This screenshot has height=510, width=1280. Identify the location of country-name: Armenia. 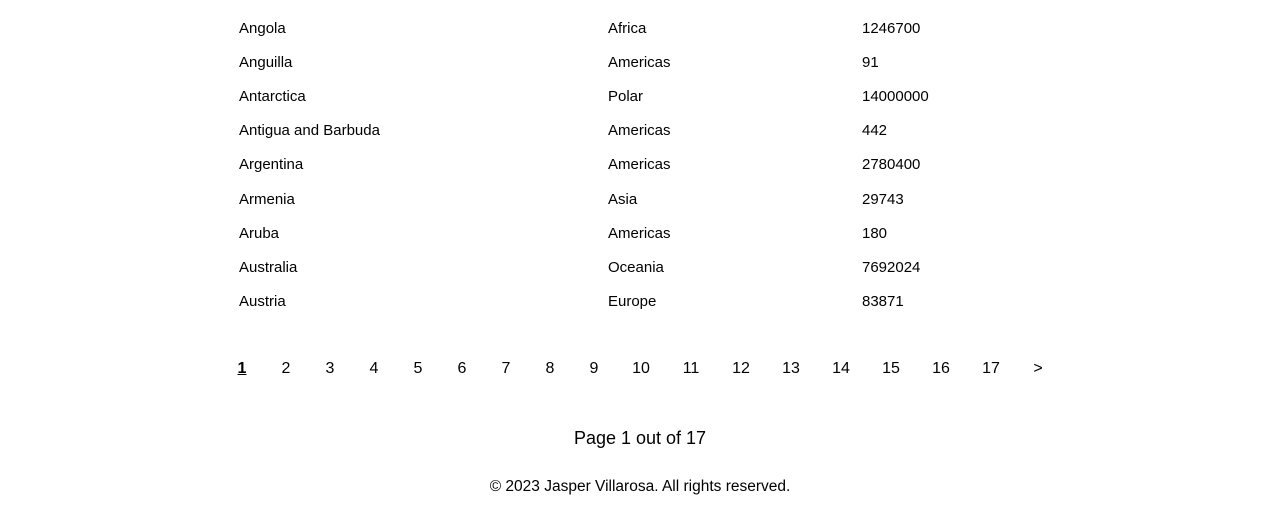
(267, 199).